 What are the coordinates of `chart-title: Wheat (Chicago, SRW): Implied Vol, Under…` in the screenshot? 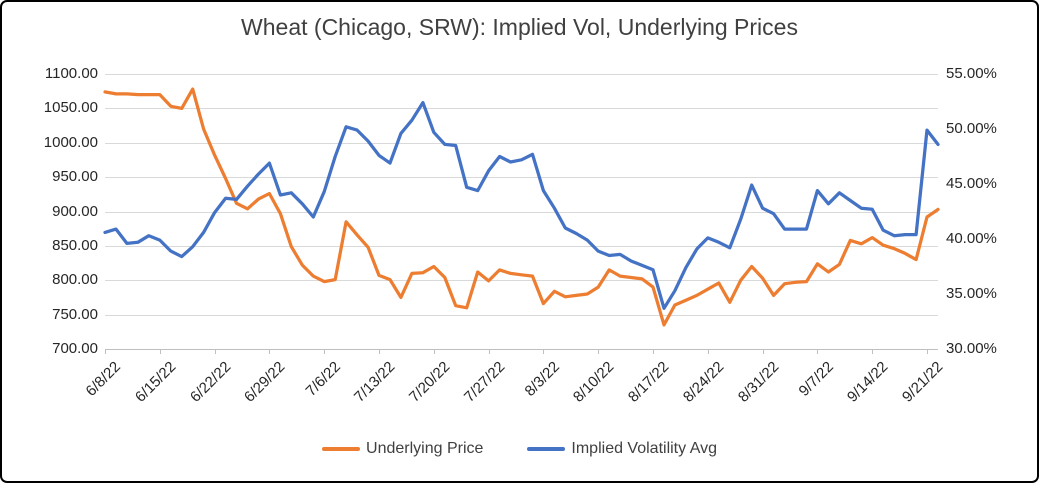 It's located at (519, 27).